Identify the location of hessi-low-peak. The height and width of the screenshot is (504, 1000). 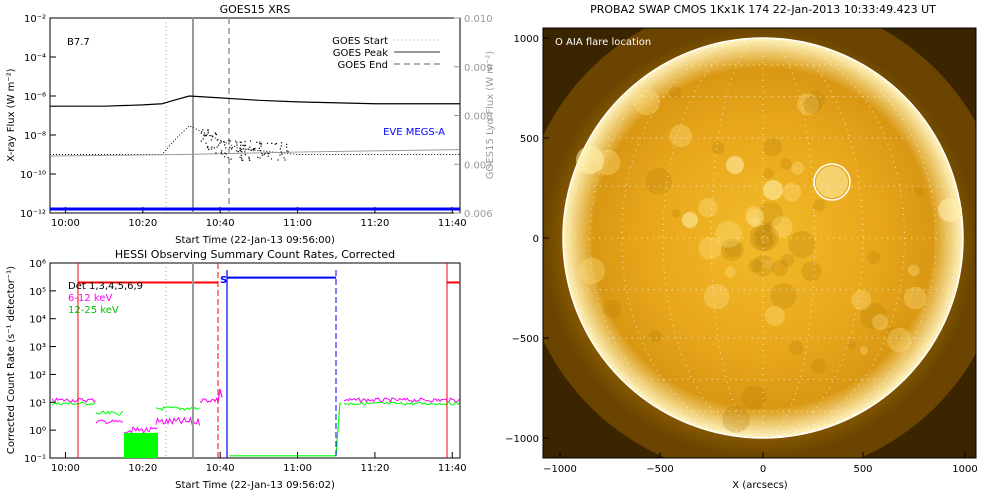
(220, 395).